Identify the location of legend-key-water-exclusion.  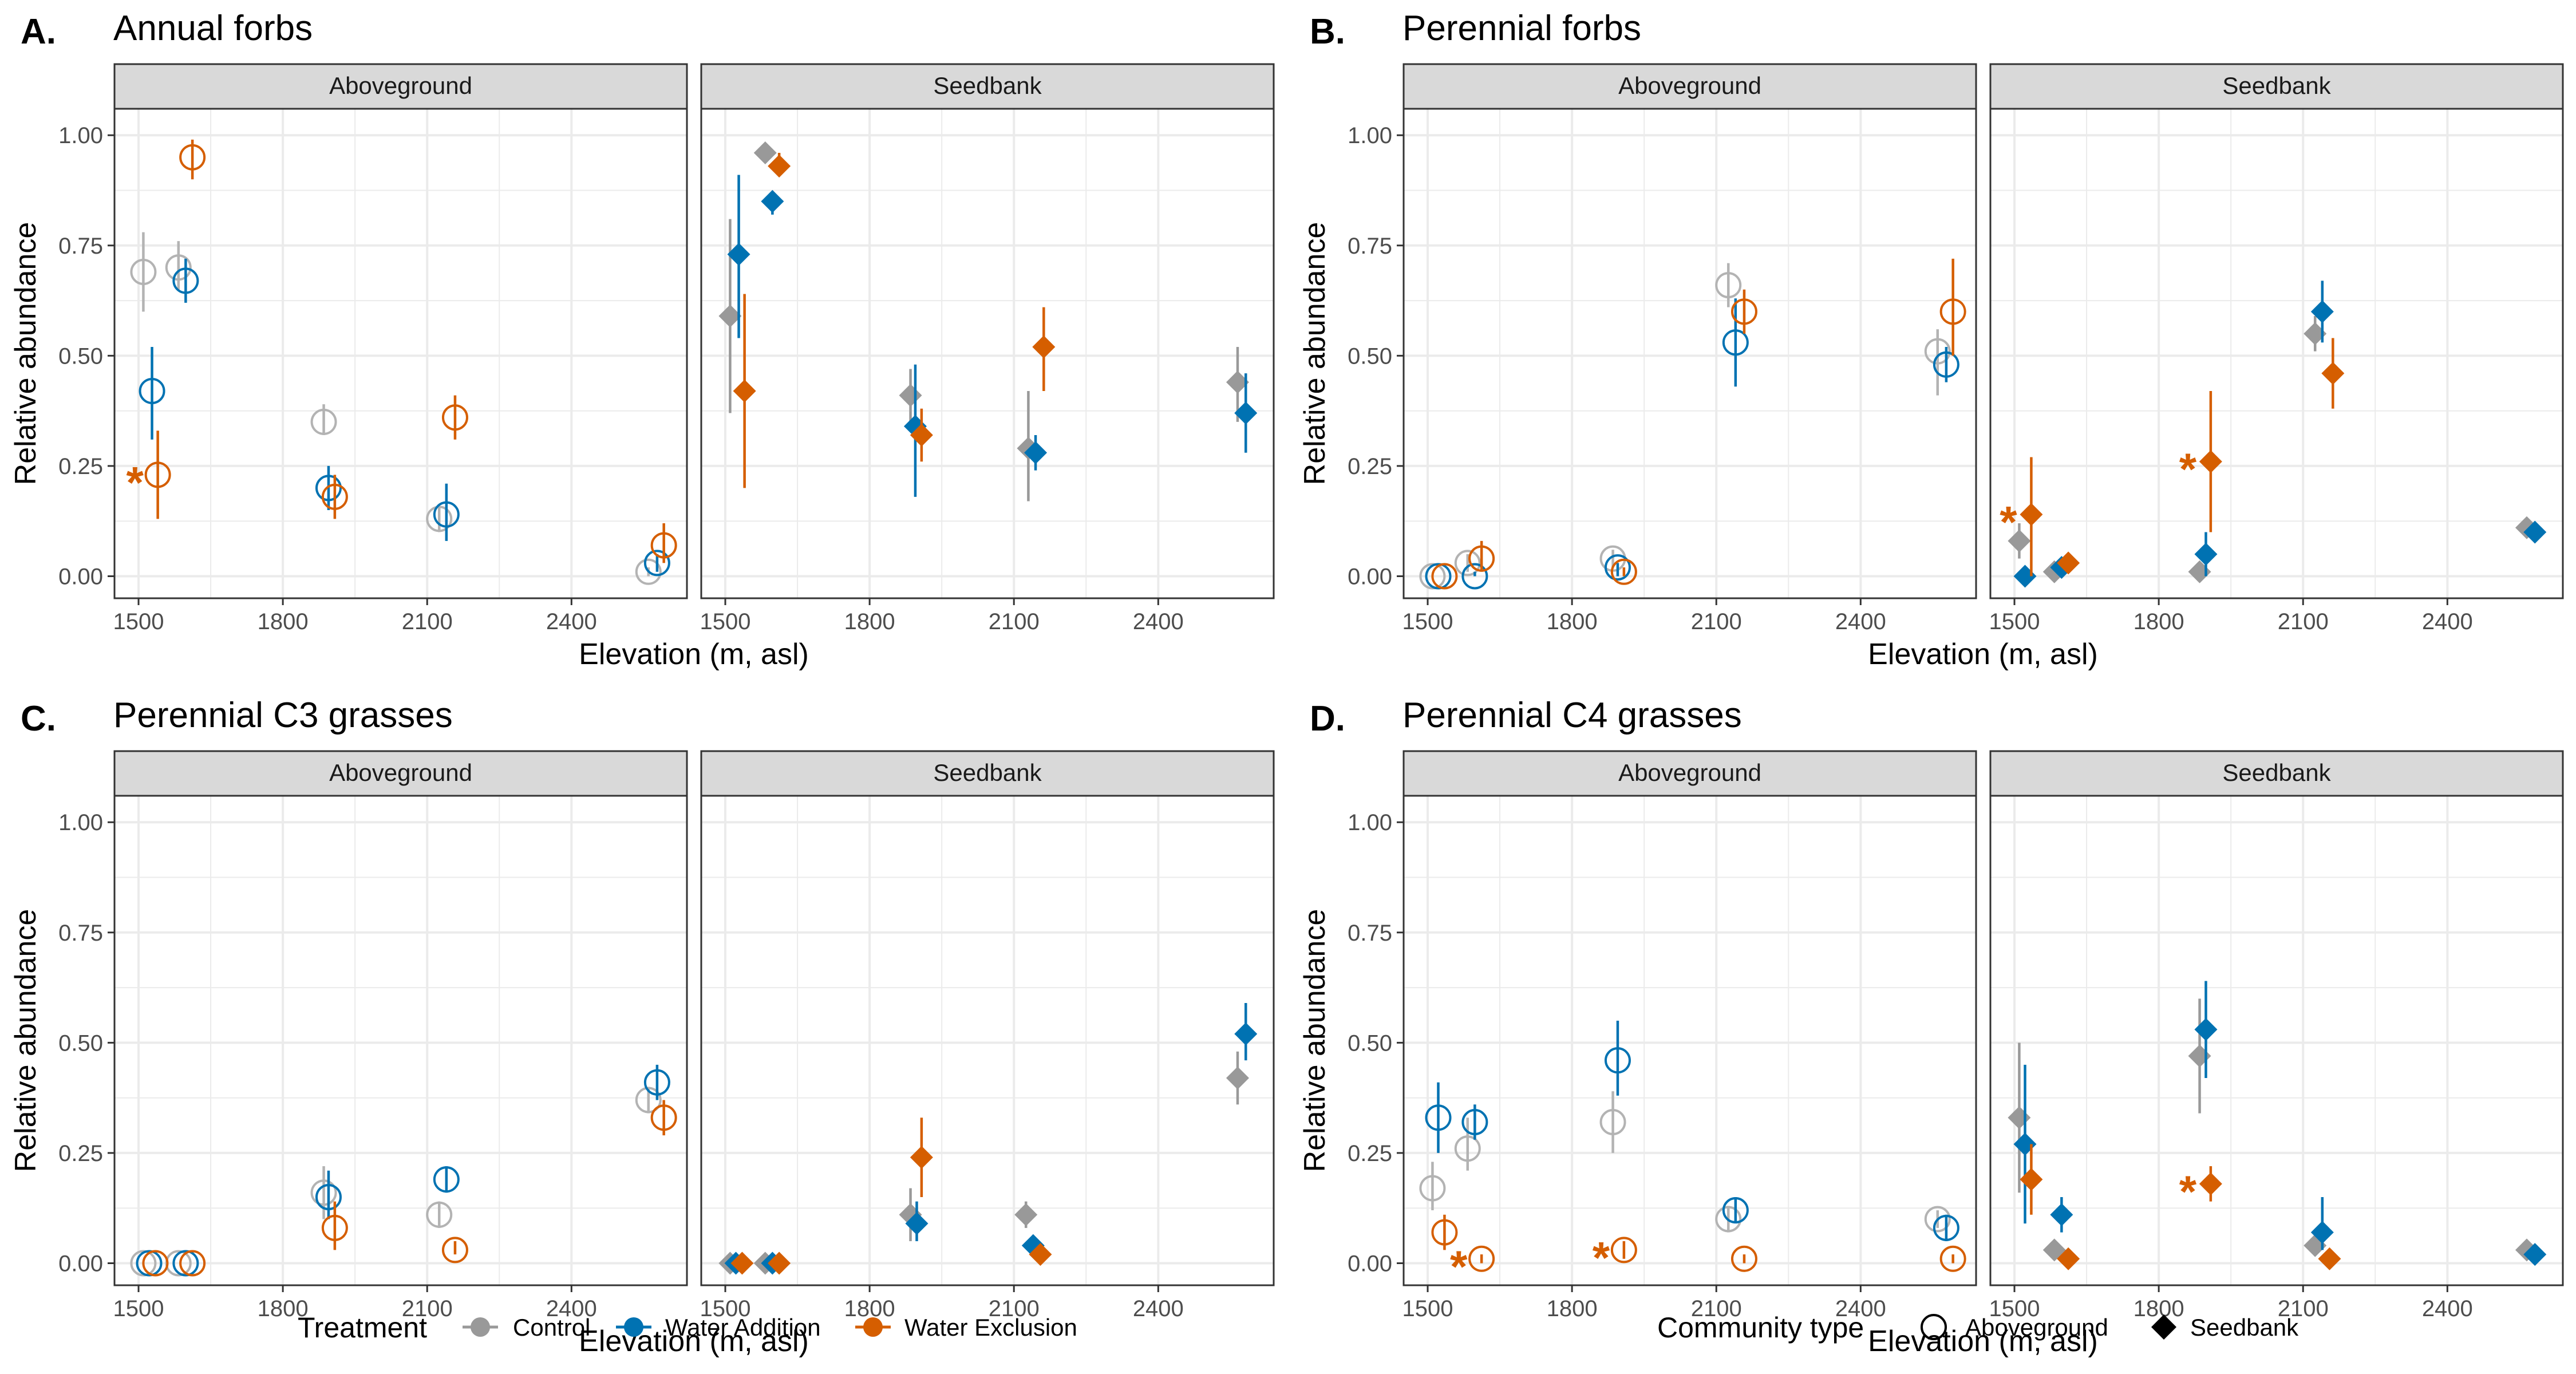
(873, 1327).